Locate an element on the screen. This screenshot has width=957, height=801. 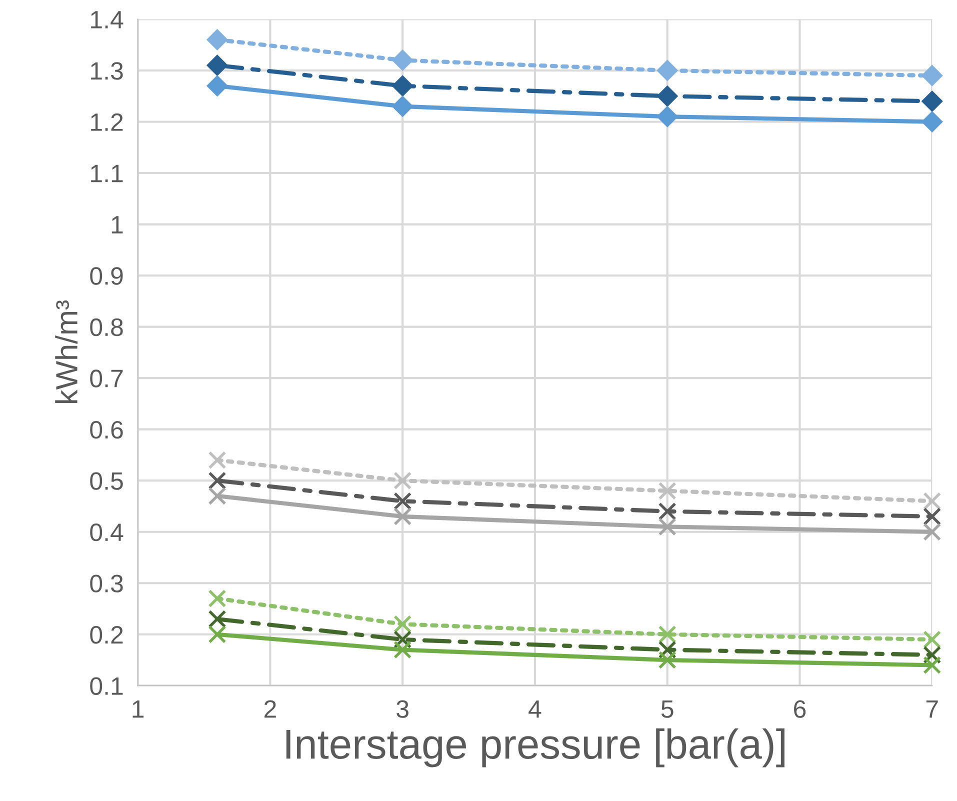
y-tick-label: 0.6 is located at coordinates (106, 429).